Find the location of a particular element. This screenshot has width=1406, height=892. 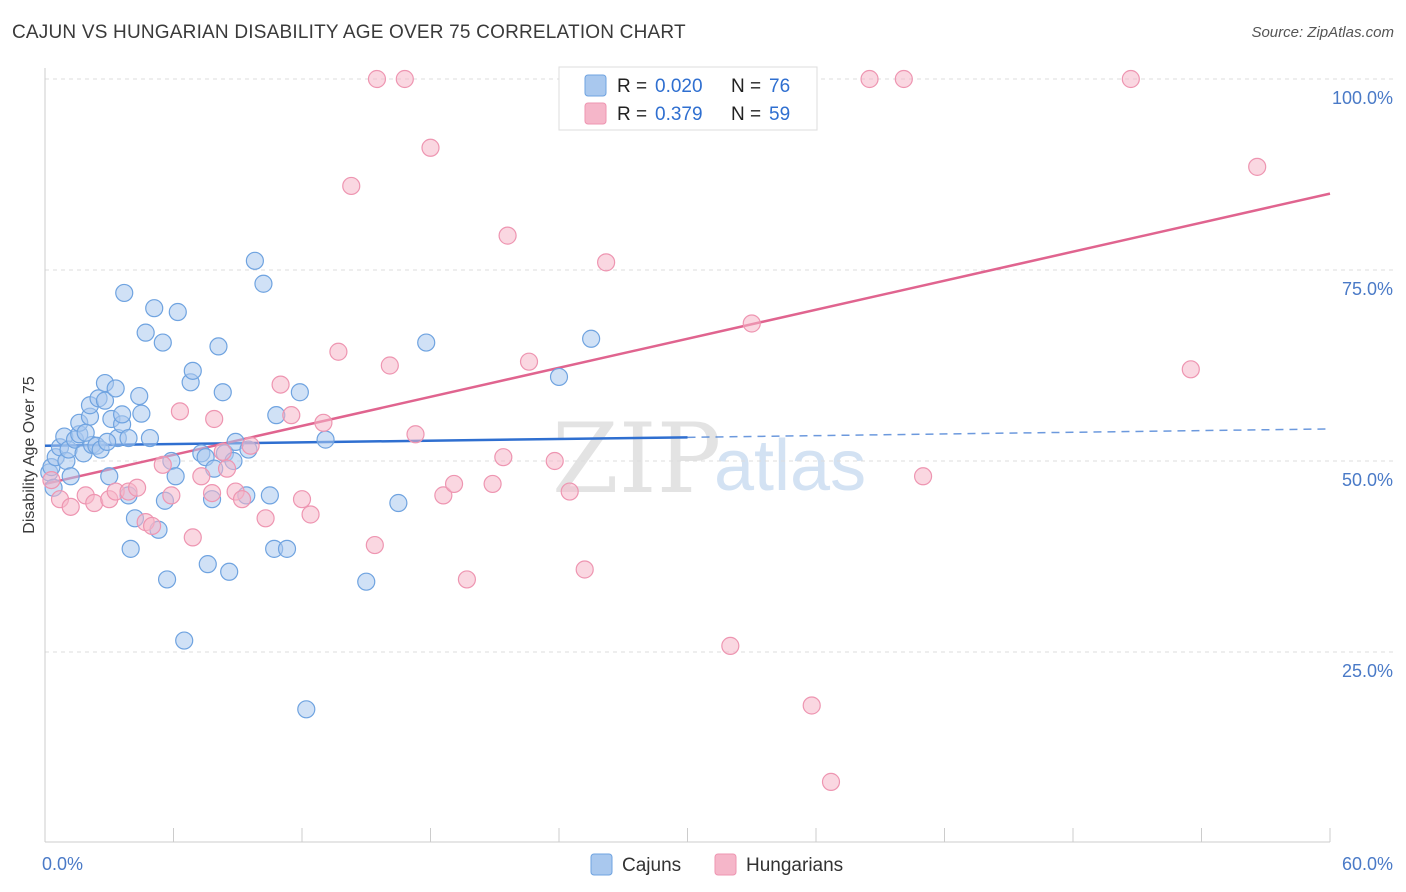

y-tick-label-50: 50.0% is located at coordinates (1367, 480).